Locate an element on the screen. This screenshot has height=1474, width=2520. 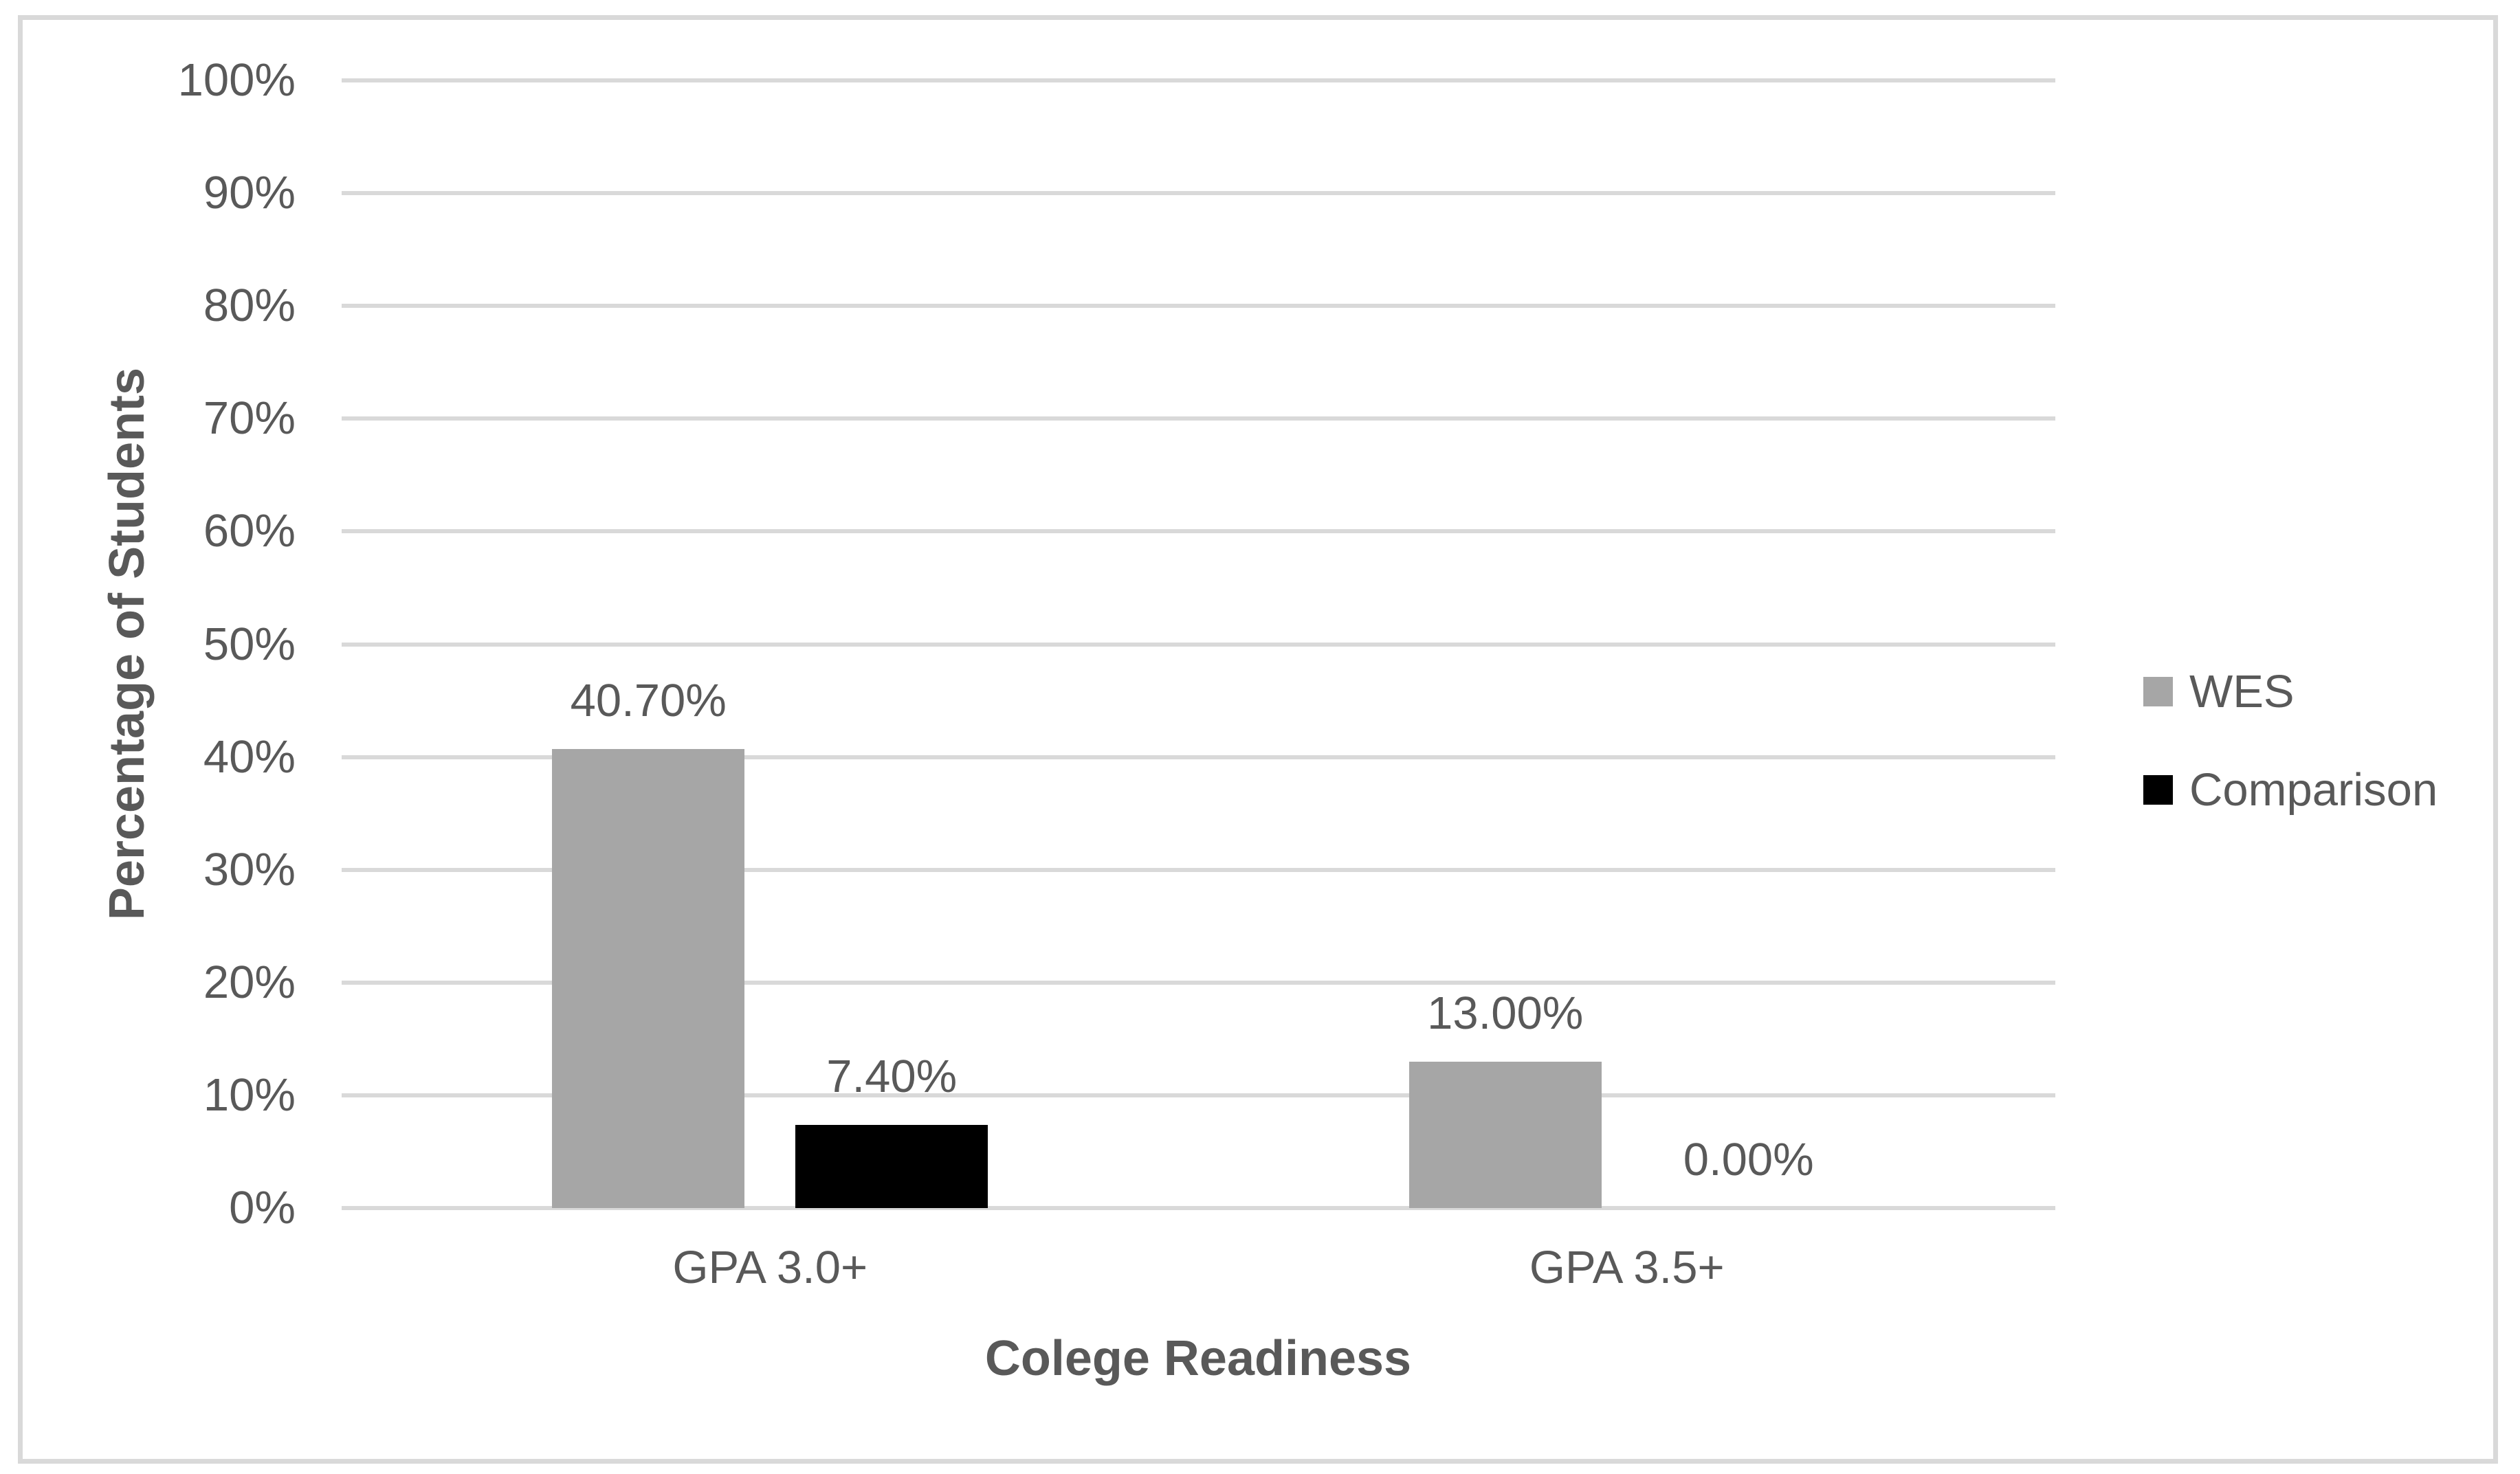
y-tick-label-100%: 100% is located at coordinates (236, 80).